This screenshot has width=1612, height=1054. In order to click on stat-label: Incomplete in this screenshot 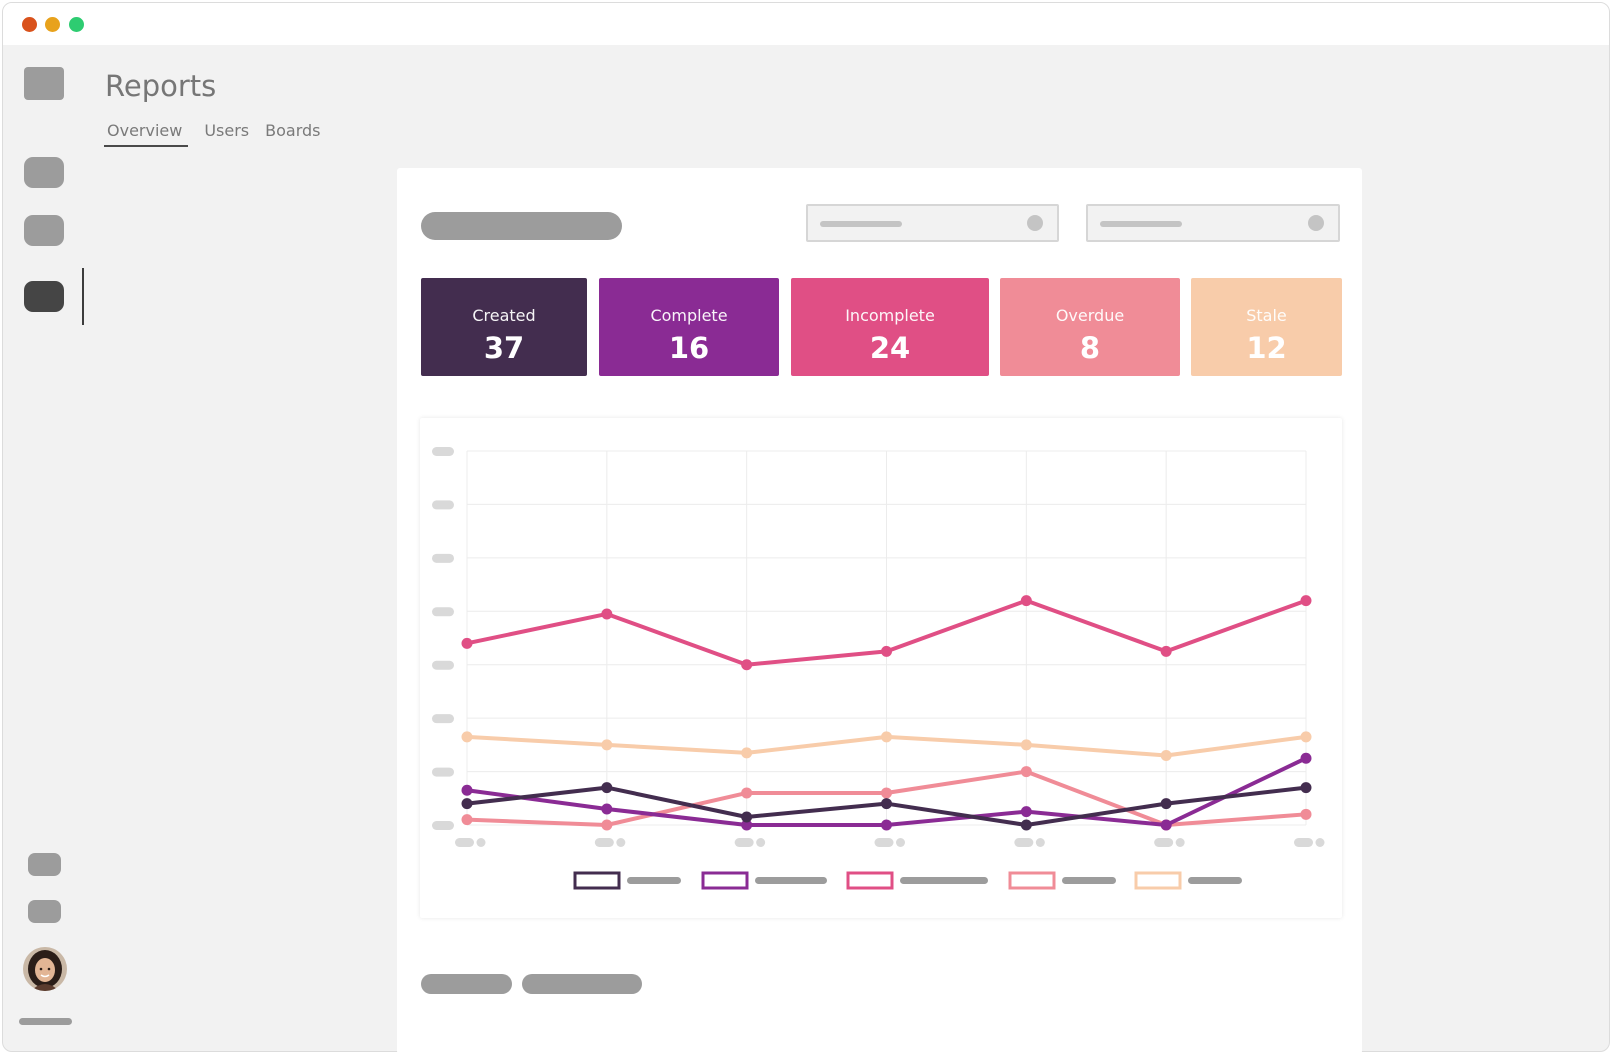, I will do `click(890, 315)`.